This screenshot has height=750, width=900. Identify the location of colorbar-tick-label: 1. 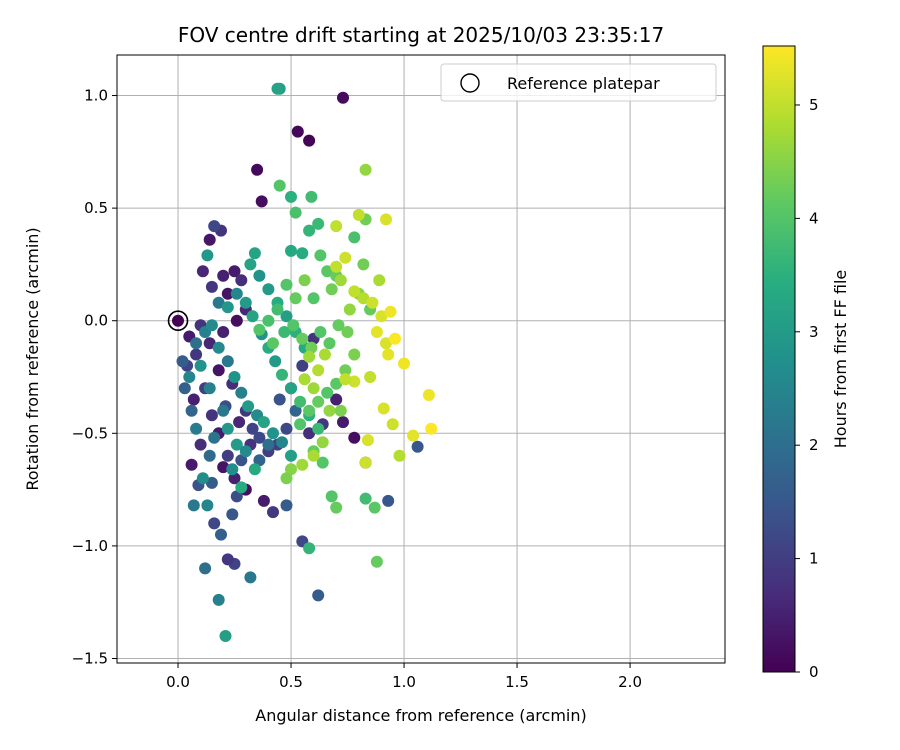
(814, 559).